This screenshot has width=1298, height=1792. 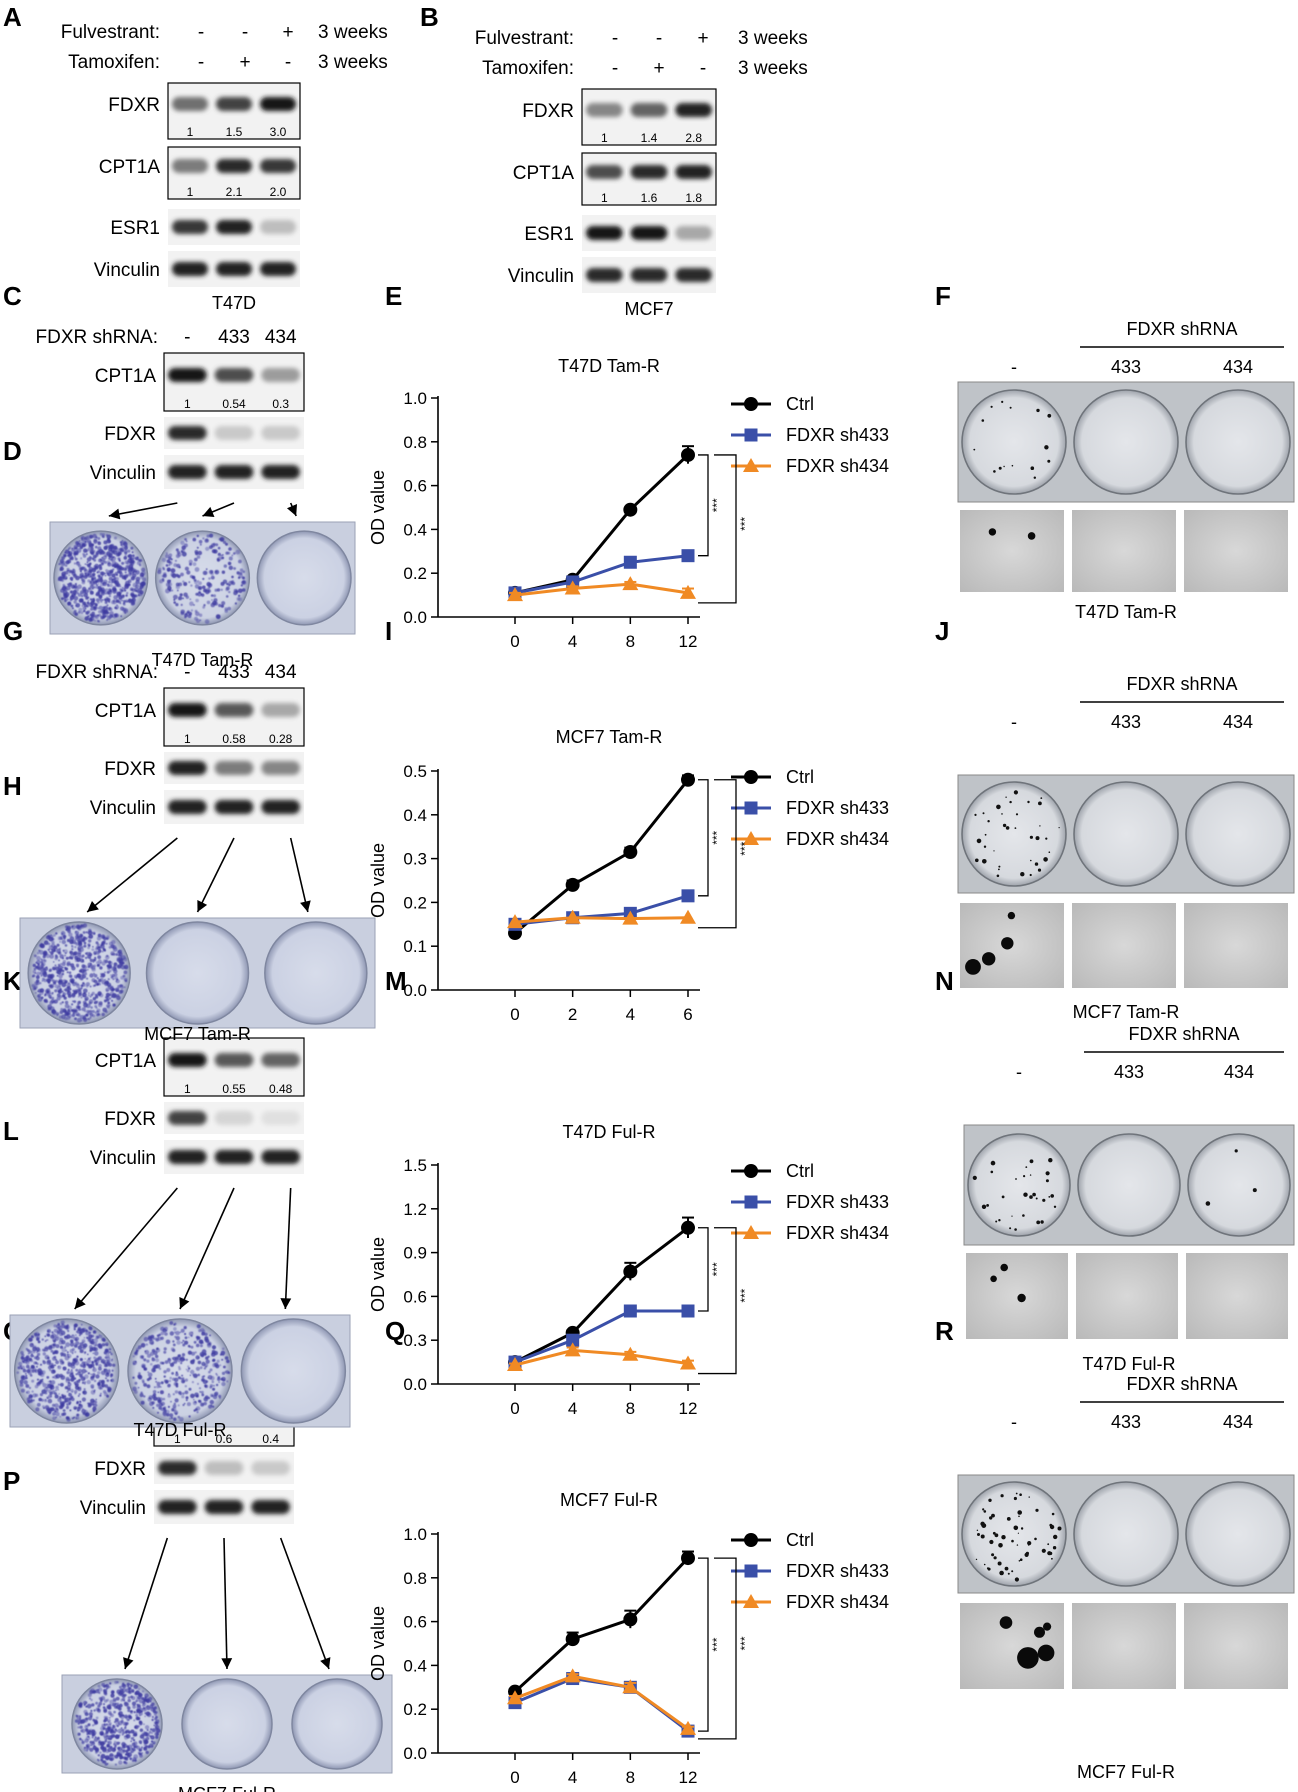 I want to click on blot-strip-vinculin: Vinculin, so click(x=197, y=807).